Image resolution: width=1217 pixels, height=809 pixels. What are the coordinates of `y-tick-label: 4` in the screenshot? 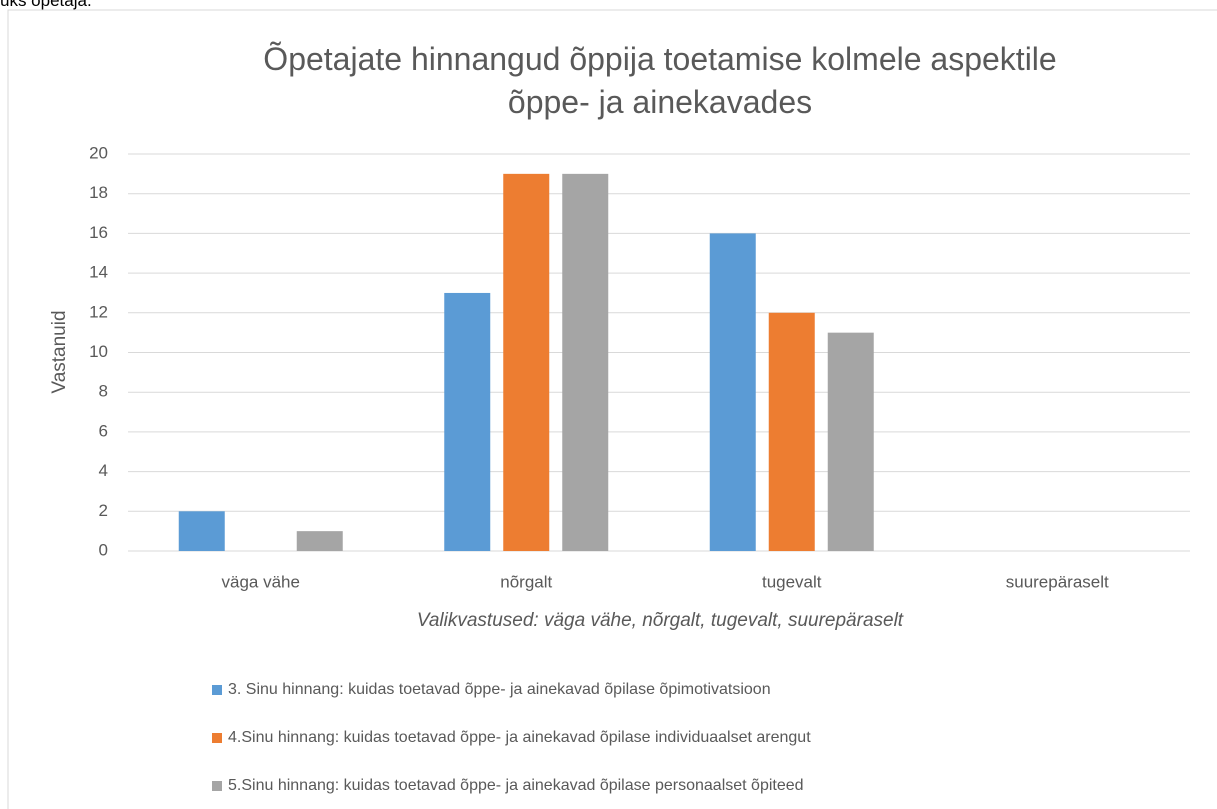 It's located at (103, 470).